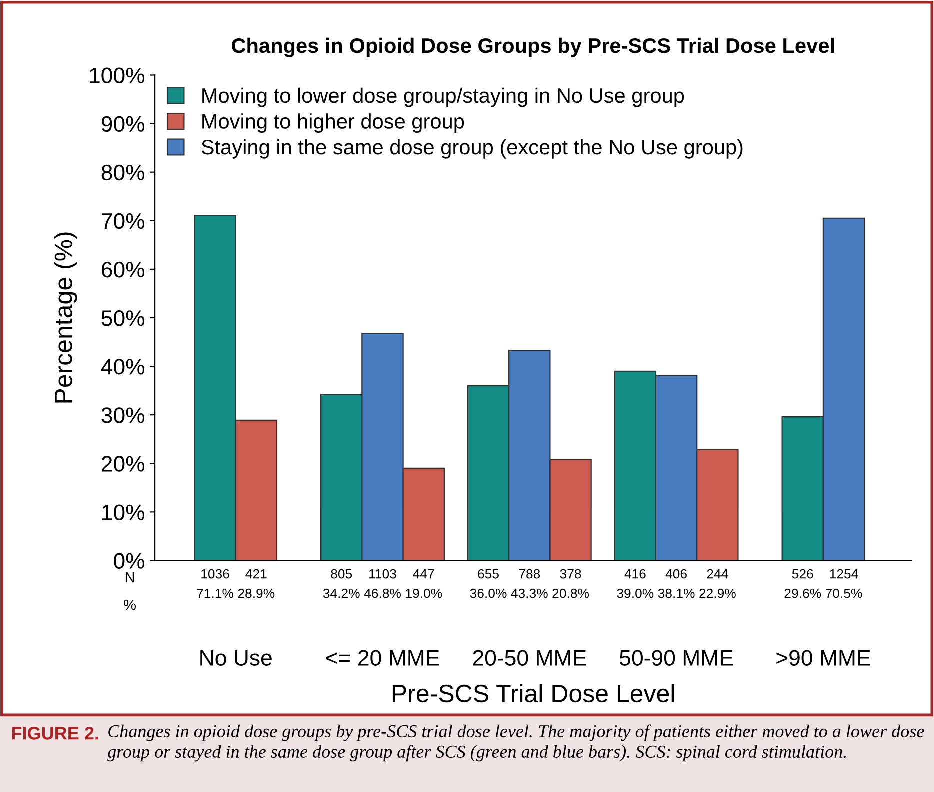 This screenshot has width=934, height=792. I want to click on data-label: 406 38.1%, so click(676, 583).